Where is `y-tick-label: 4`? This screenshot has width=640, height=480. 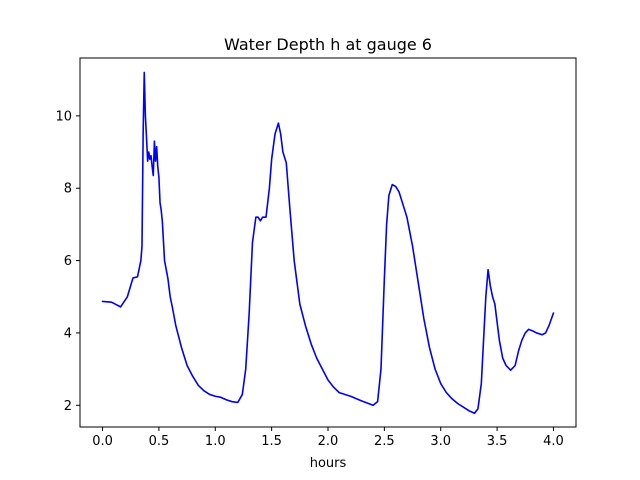 y-tick-label: 4 is located at coordinates (68, 333).